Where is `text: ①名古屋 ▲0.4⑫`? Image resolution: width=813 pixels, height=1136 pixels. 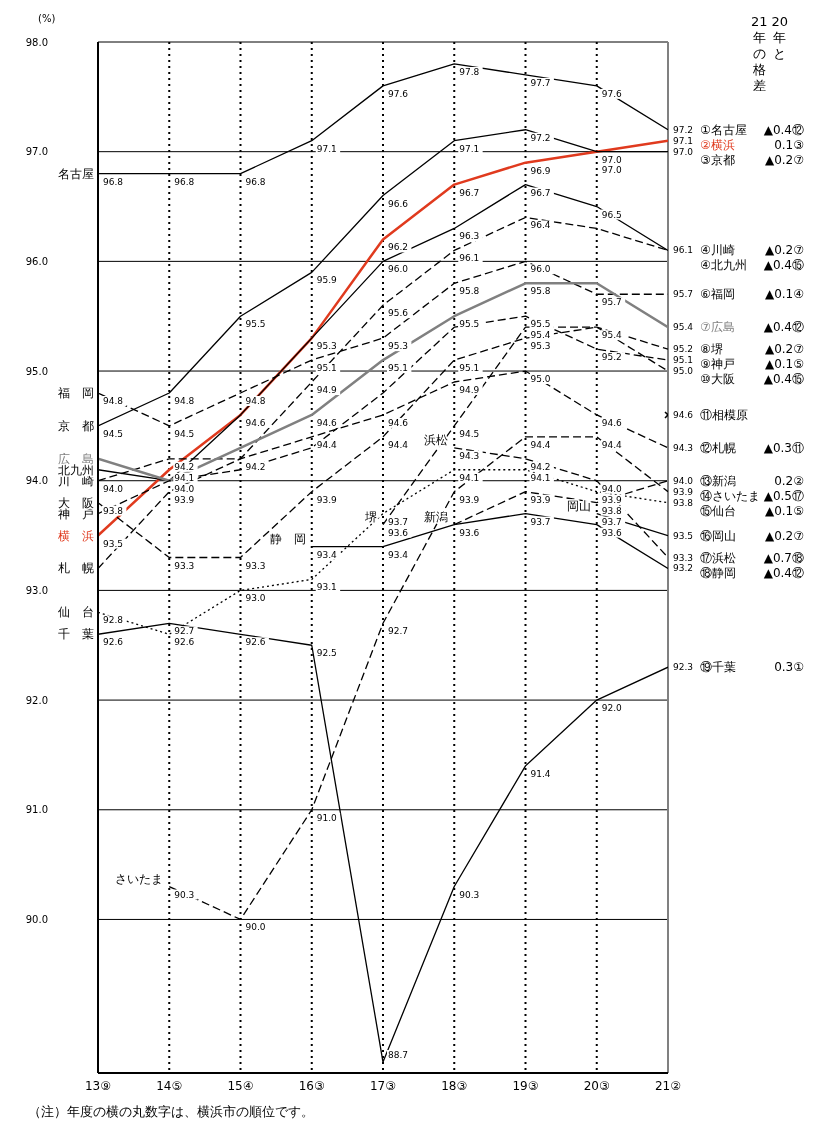 text: ①名古屋 ▲0.4⑫ is located at coordinates (752, 129).